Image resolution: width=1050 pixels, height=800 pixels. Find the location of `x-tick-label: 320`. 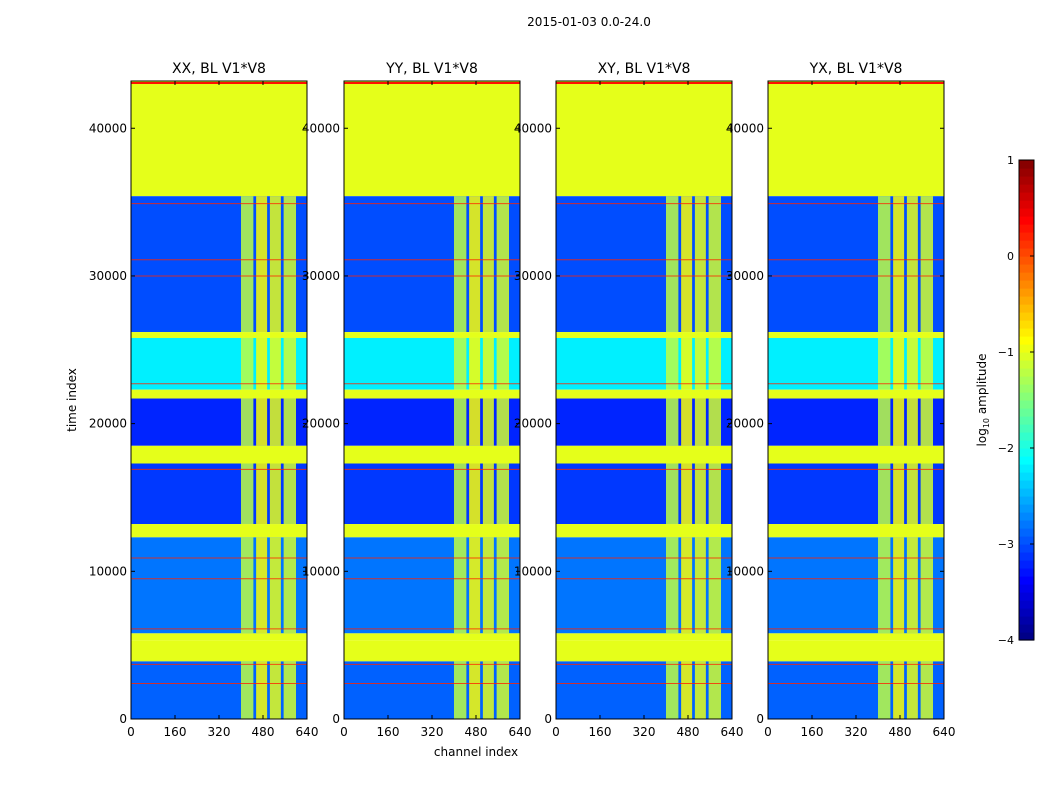

x-tick-label: 320 is located at coordinates (644, 732).